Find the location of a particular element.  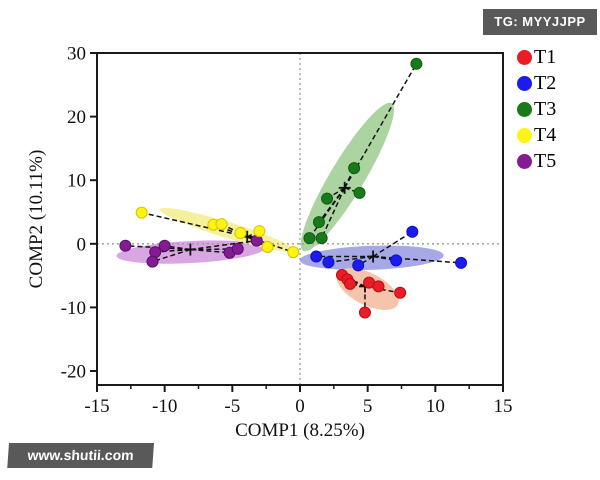

y-tick-label: 20 is located at coordinates (76, 117).